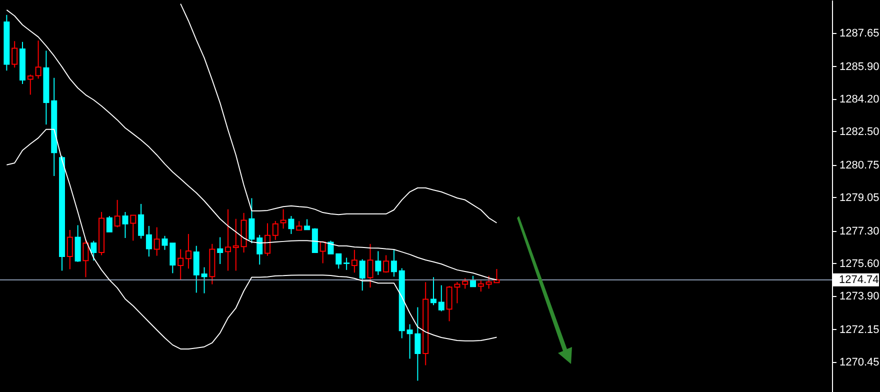 This screenshot has height=392, width=880. What do you see at coordinates (860, 296) in the screenshot?
I see `y-tick-label: 1273.90` at bounding box center [860, 296].